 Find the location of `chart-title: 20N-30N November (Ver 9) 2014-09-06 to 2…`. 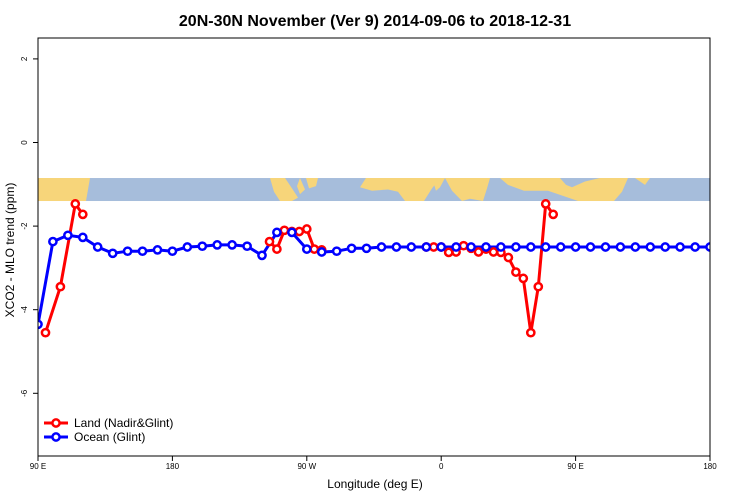

chart-title: 20N-30N November (Ver 9) 2014-09-06 to 2… is located at coordinates (375, 21).